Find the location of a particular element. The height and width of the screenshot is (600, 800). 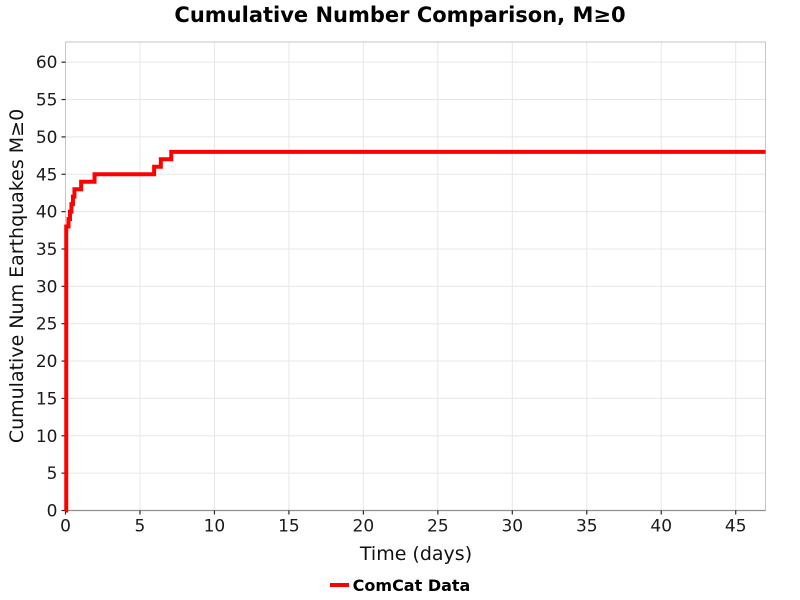

y-tick-label: 30 is located at coordinates (47, 287).